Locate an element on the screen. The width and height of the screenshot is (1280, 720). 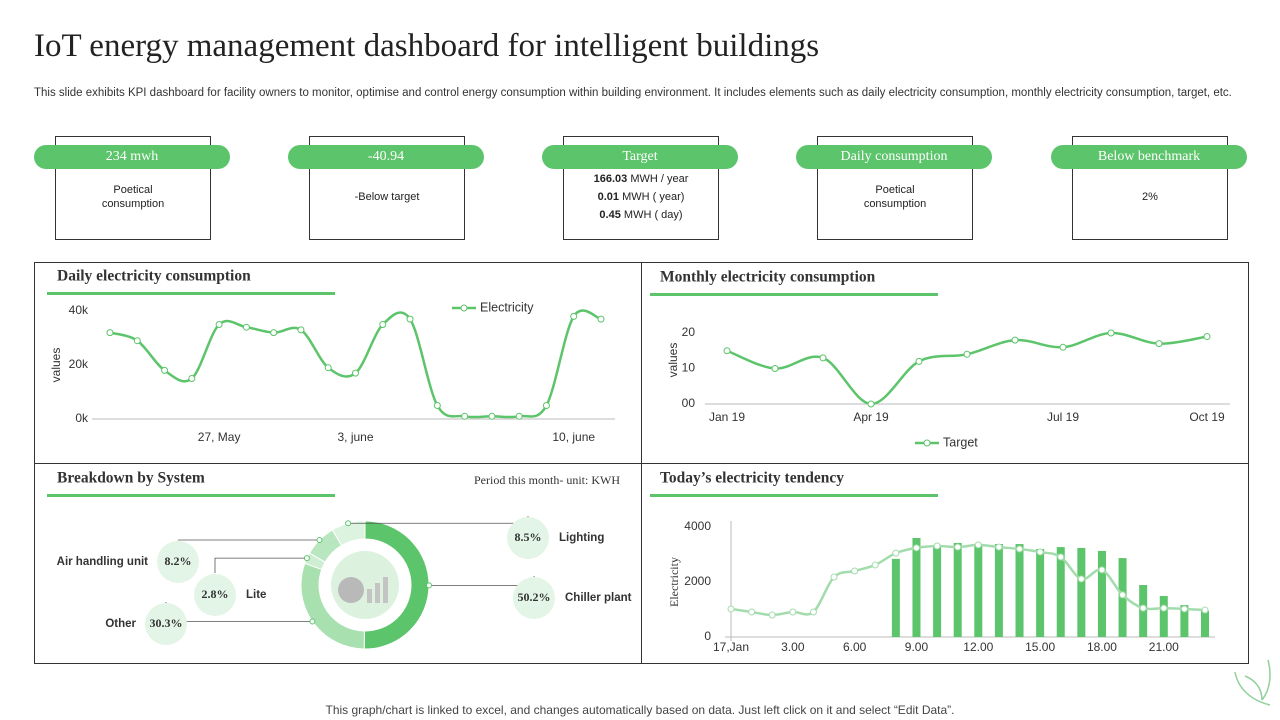
value-label: 2.8% is located at coordinates (215, 594).